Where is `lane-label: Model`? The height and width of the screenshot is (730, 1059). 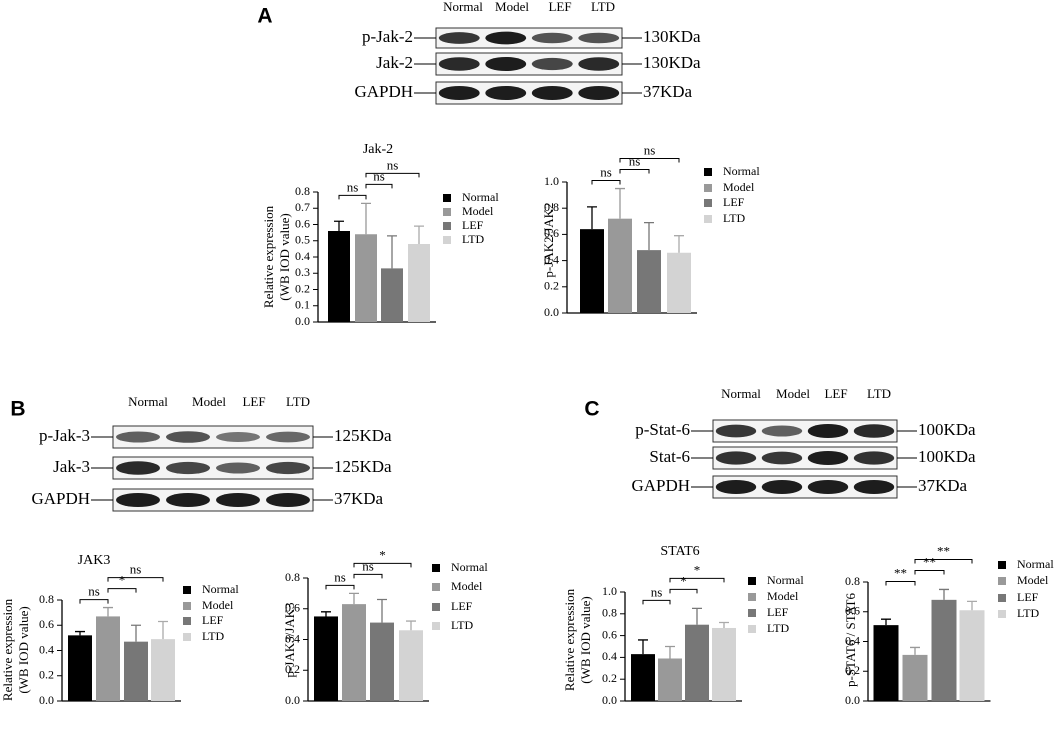
lane-label: Model is located at coordinates (512, 7).